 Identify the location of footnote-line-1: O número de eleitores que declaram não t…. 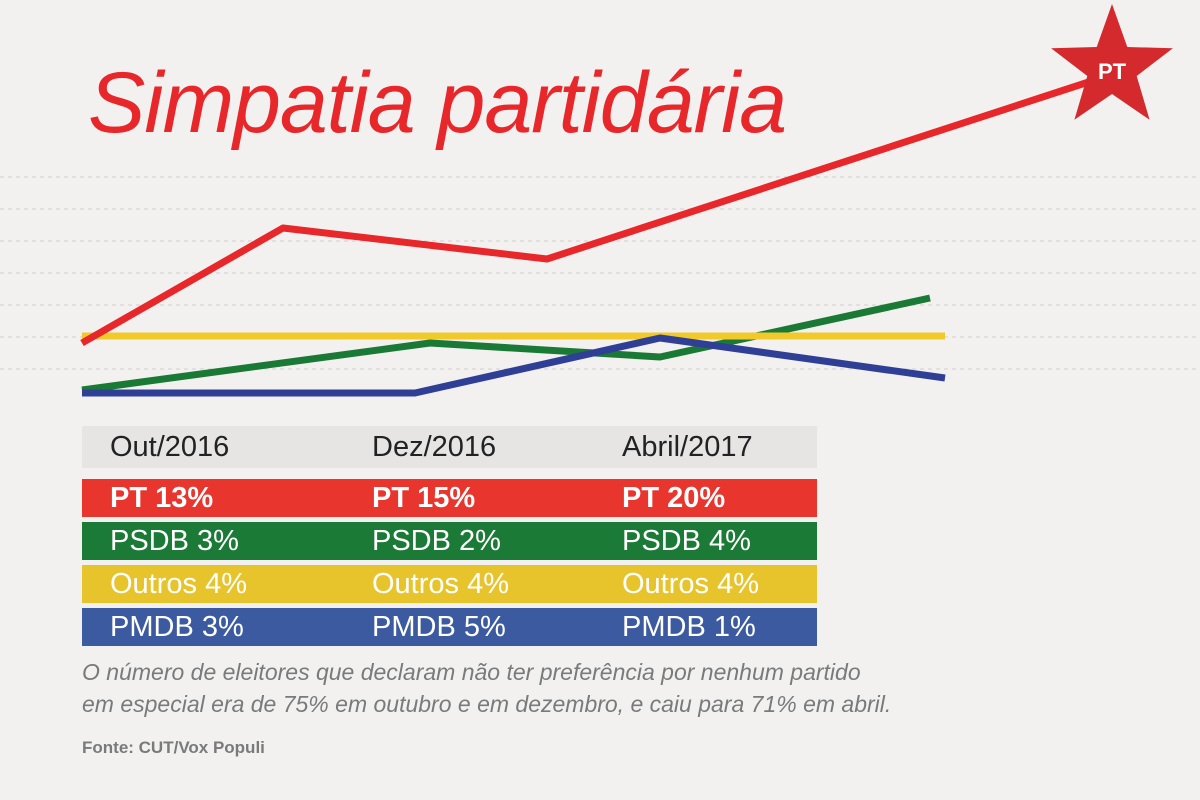
(471, 672).